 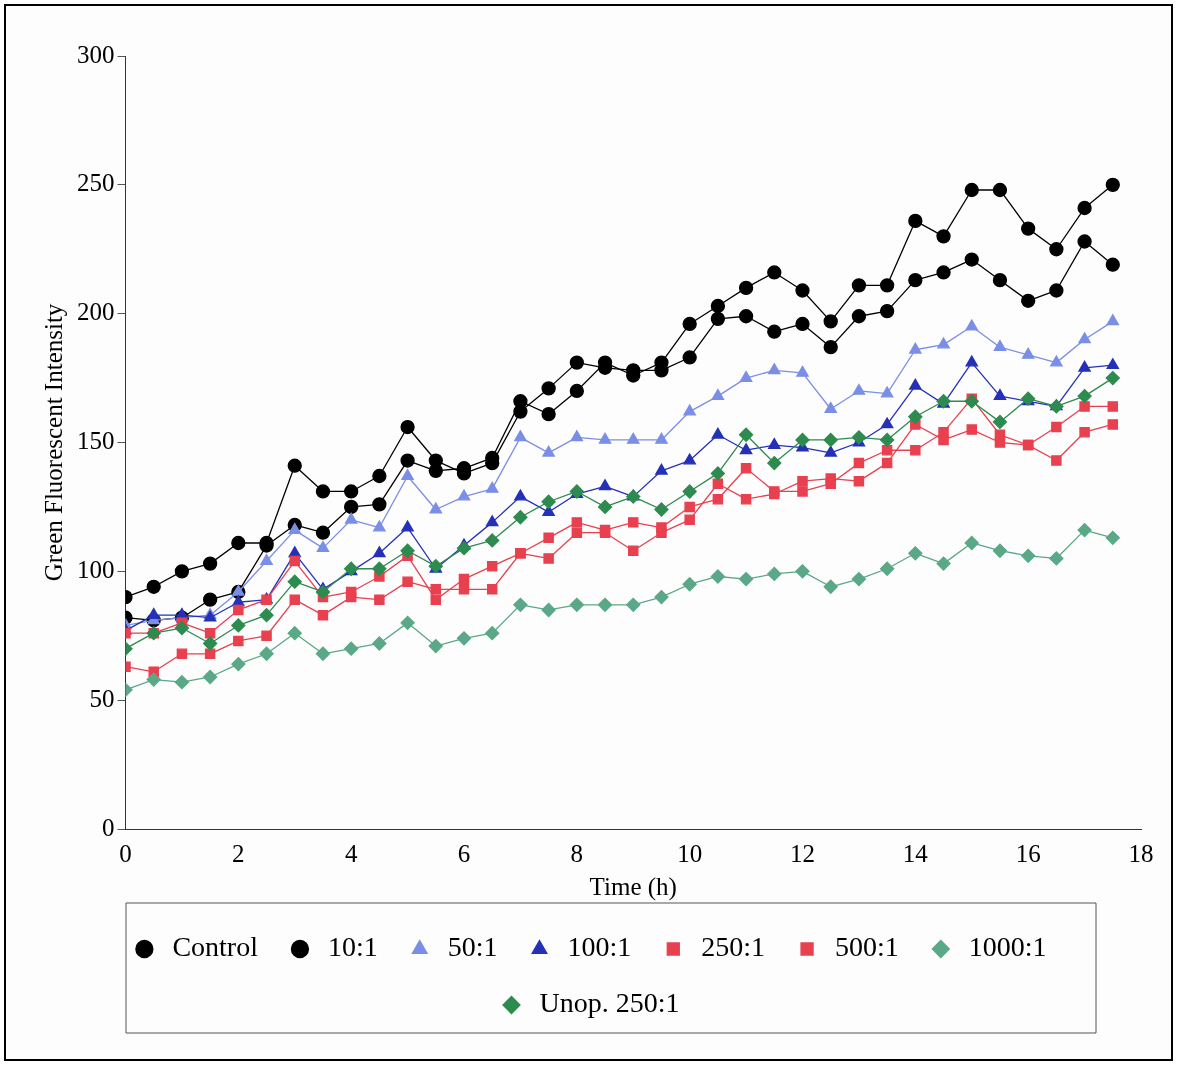 What do you see at coordinates (690, 853) in the screenshot?
I see `x-tick-label: 10` at bounding box center [690, 853].